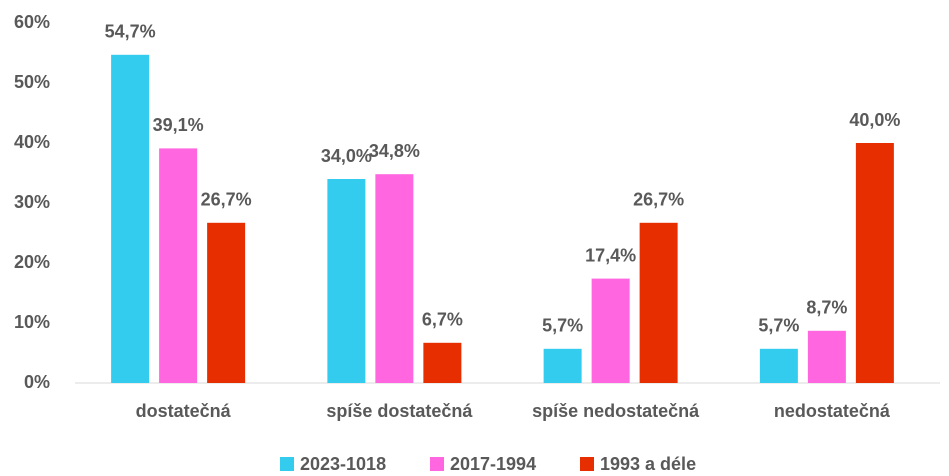 The height and width of the screenshot is (476, 949). What do you see at coordinates (343, 464) in the screenshot?
I see `legend-label: 2023-1018` at bounding box center [343, 464].